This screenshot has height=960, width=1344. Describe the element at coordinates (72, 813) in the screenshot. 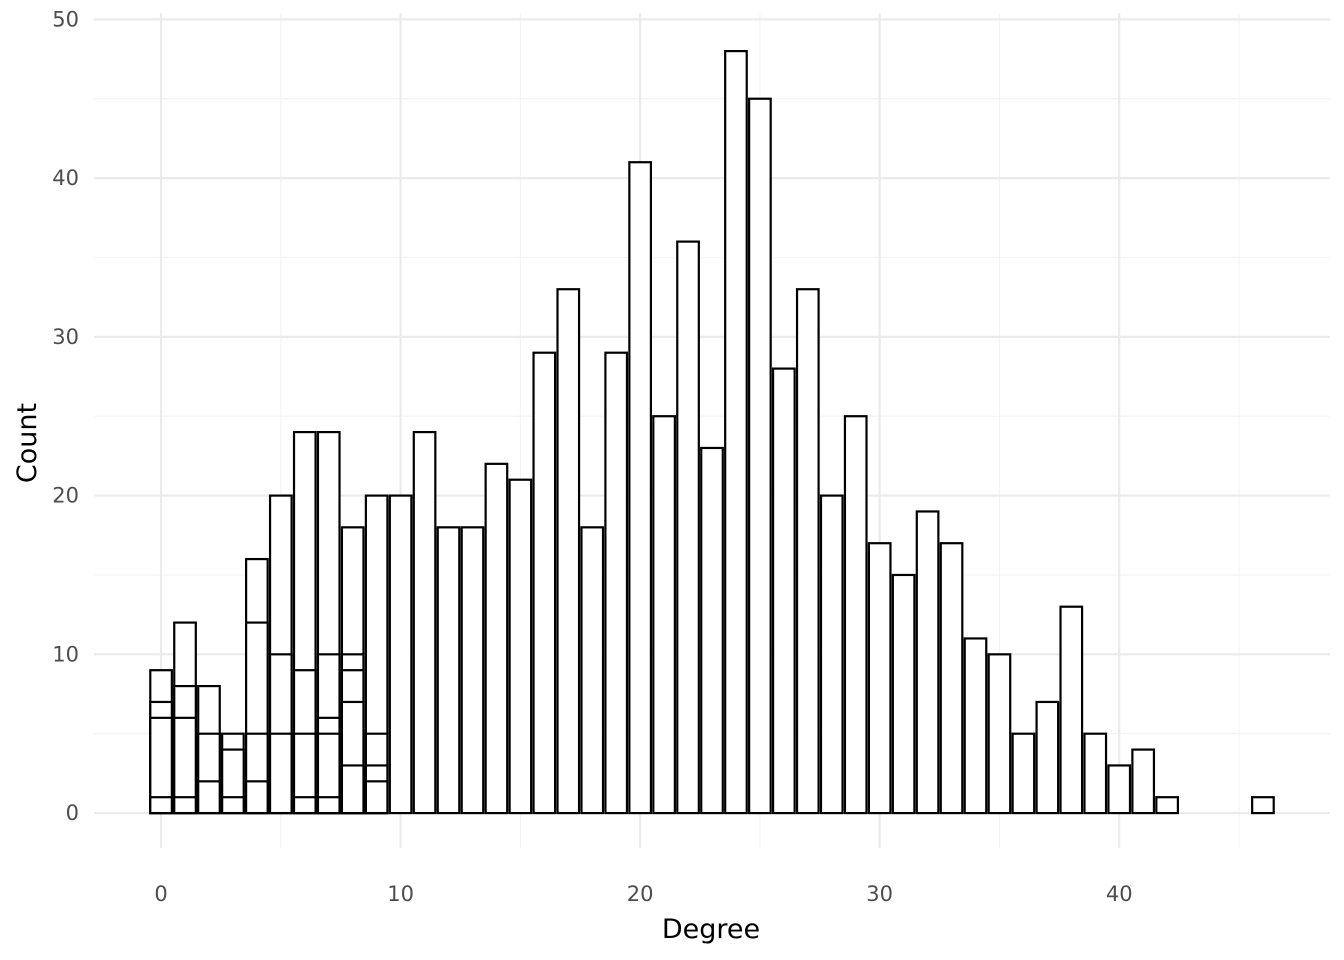

I see `y-tick-label: 0` at that location.